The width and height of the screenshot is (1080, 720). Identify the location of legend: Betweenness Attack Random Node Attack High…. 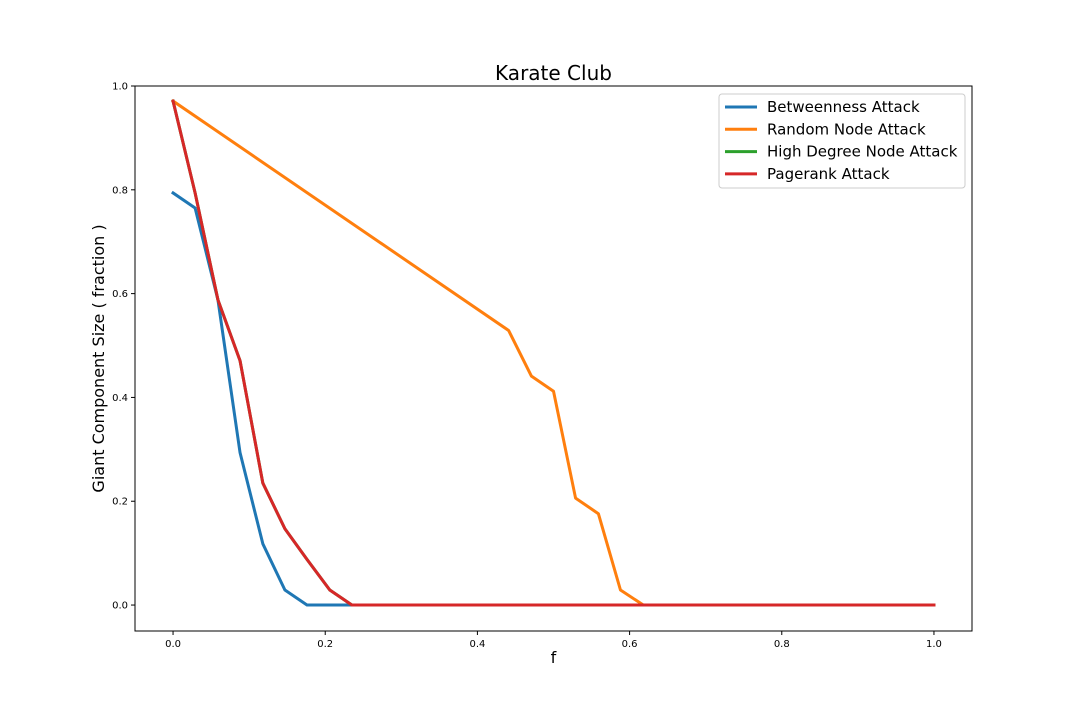
(842, 141).